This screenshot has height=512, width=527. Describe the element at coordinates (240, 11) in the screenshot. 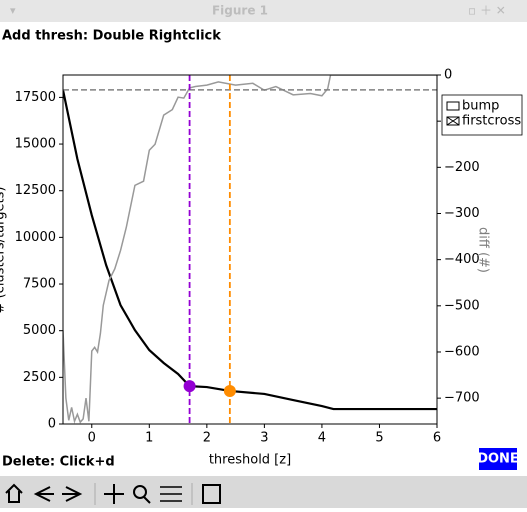

I see `window-title: Figure 1` at that location.